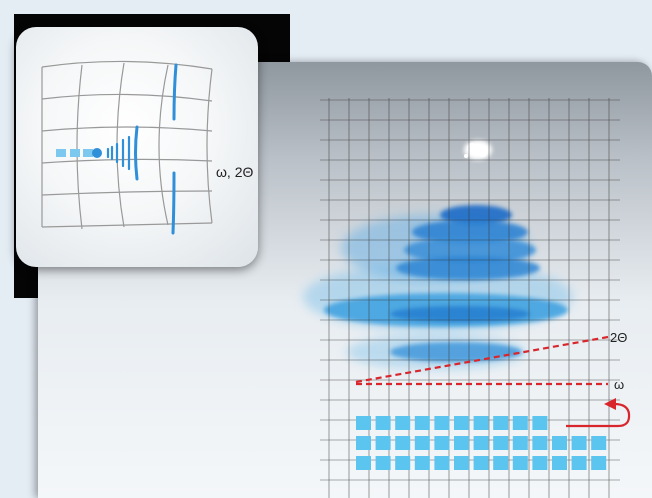 Image resolution: width=652 pixels, height=498 pixels. I want to click on detector-pixel-array, so click(481, 443).